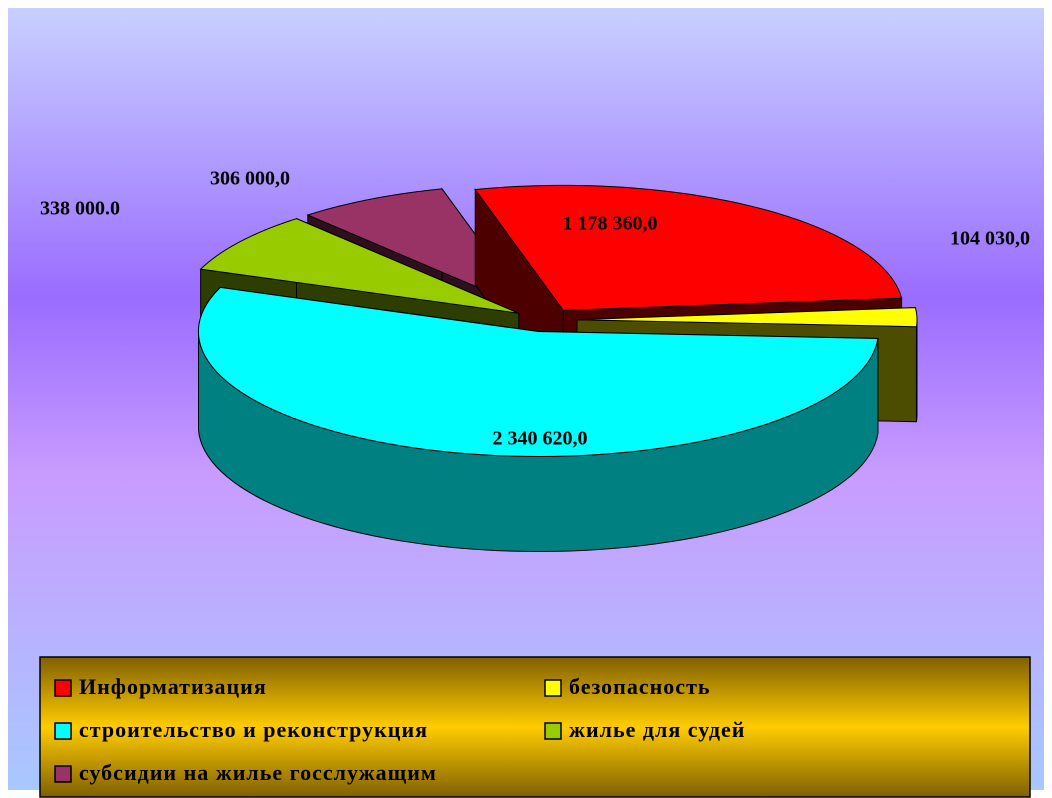 This screenshot has height=798, width=1052. Describe the element at coordinates (80, 209) in the screenshot. I see `value-label: 338 000.0` at that location.